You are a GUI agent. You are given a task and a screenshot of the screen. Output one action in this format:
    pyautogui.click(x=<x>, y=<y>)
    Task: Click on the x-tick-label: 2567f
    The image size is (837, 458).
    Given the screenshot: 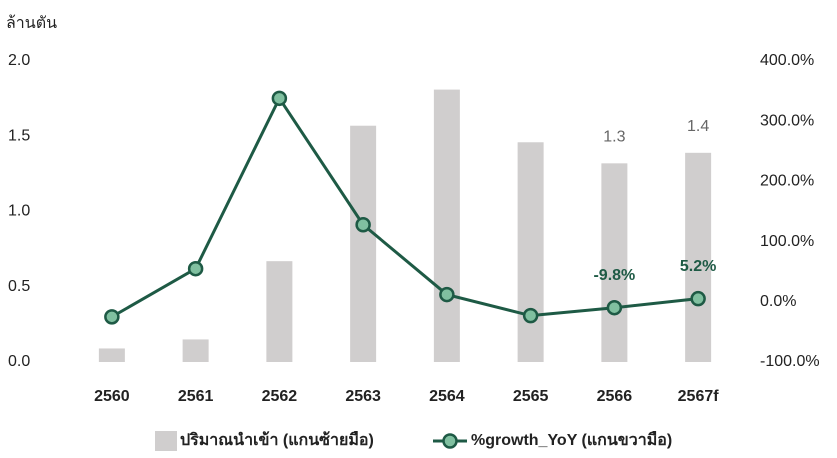 What is the action you would take?
    pyautogui.click(x=699, y=396)
    